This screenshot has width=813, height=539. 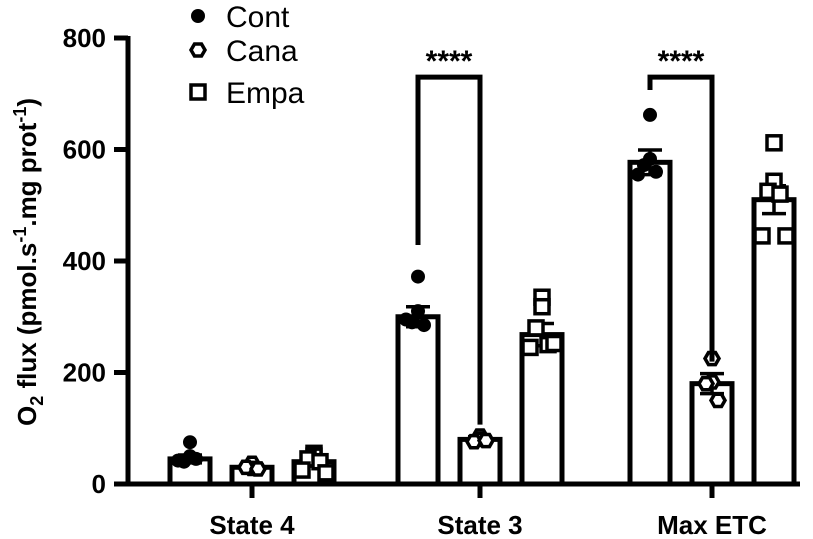 I want to click on x-tick-label: Max ETC, so click(x=712, y=524).